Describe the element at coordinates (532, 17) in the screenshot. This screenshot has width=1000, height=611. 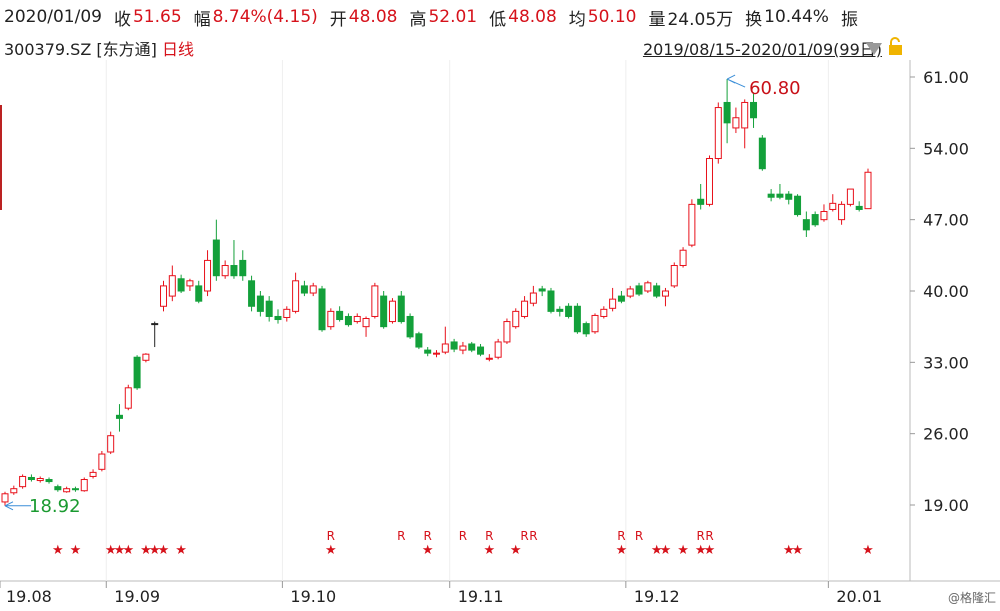
I see `field-value: 48.08` at that location.